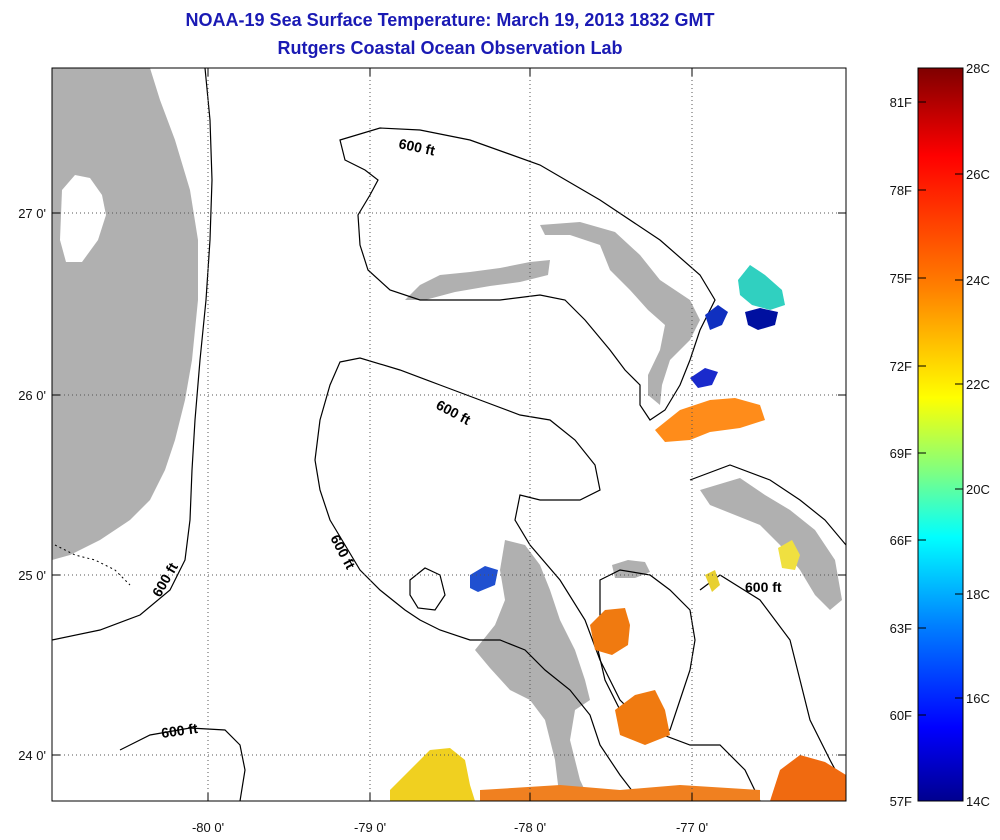 Image resolution: width=1000 pixels, height=840 pixels. I want to click on map-subtitle: Rutgers Coastal Ocean Observation Lab, so click(450, 48).